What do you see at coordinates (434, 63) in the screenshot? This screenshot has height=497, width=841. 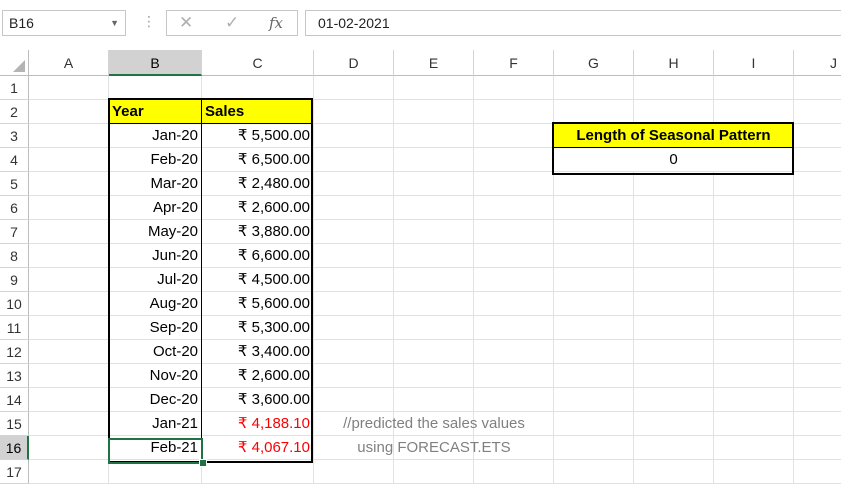 I see `column-header-e: E` at bounding box center [434, 63].